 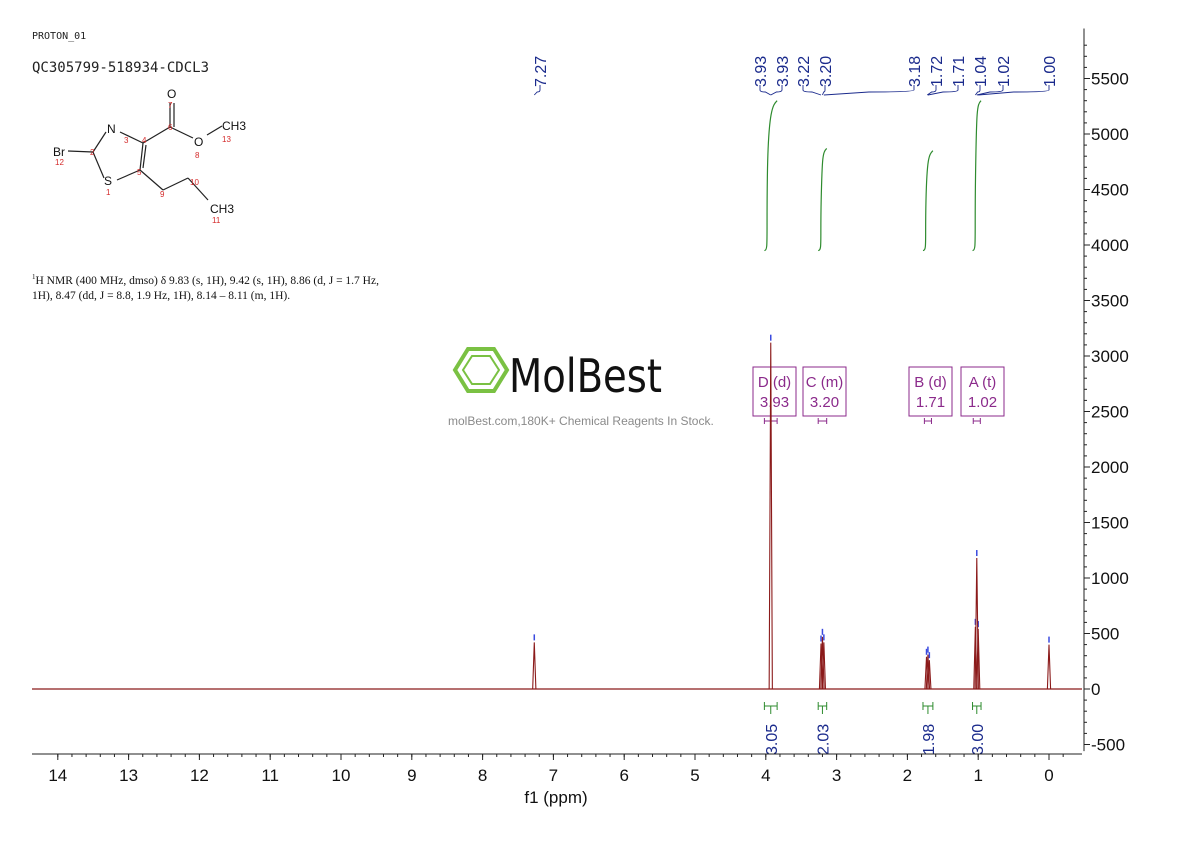 I want to click on atom-O-ester: O, so click(x=198, y=142).